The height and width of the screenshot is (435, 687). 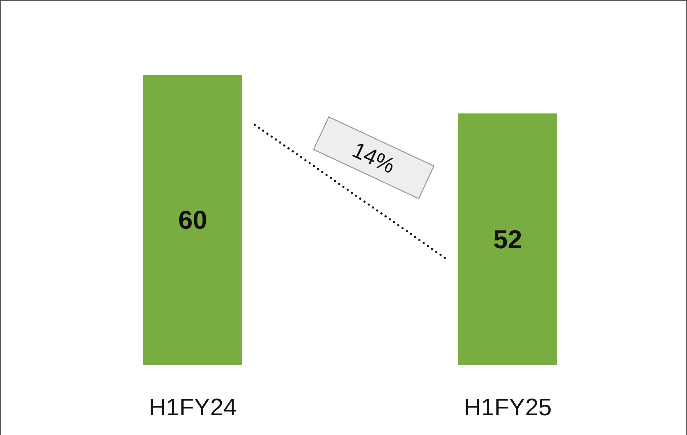 What do you see at coordinates (193, 408) in the screenshot?
I see `x-tick-label: H1FY24` at bounding box center [193, 408].